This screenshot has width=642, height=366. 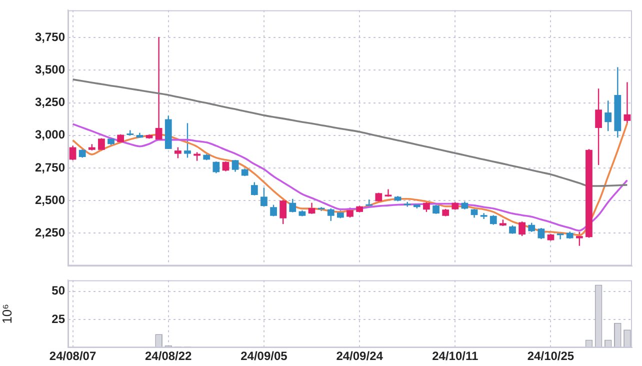 What do you see at coordinates (7, 314) in the screenshot?
I see `y-axis-title: 10⁶` at bounding box center [7, 314].